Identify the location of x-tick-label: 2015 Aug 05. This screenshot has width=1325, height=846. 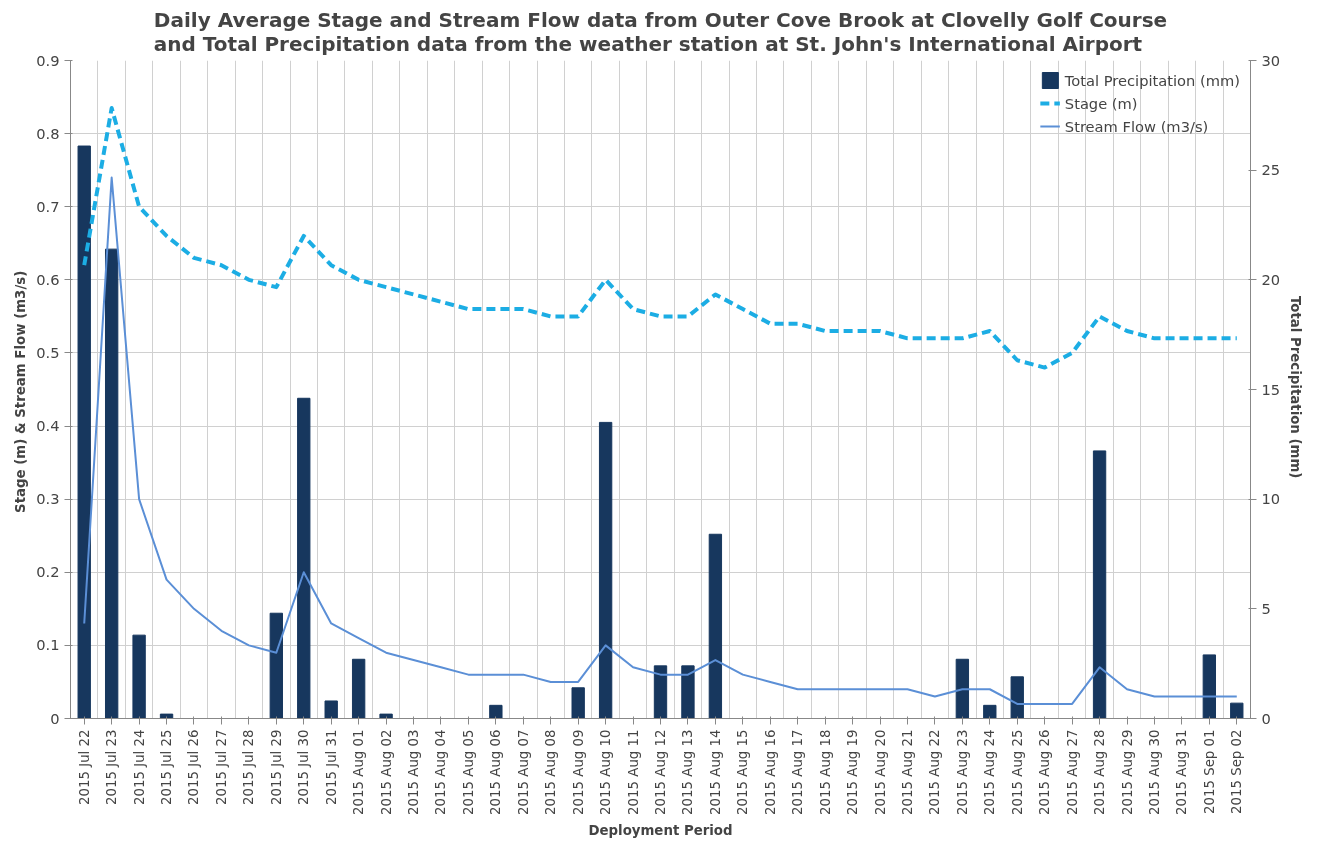
(468, 772).